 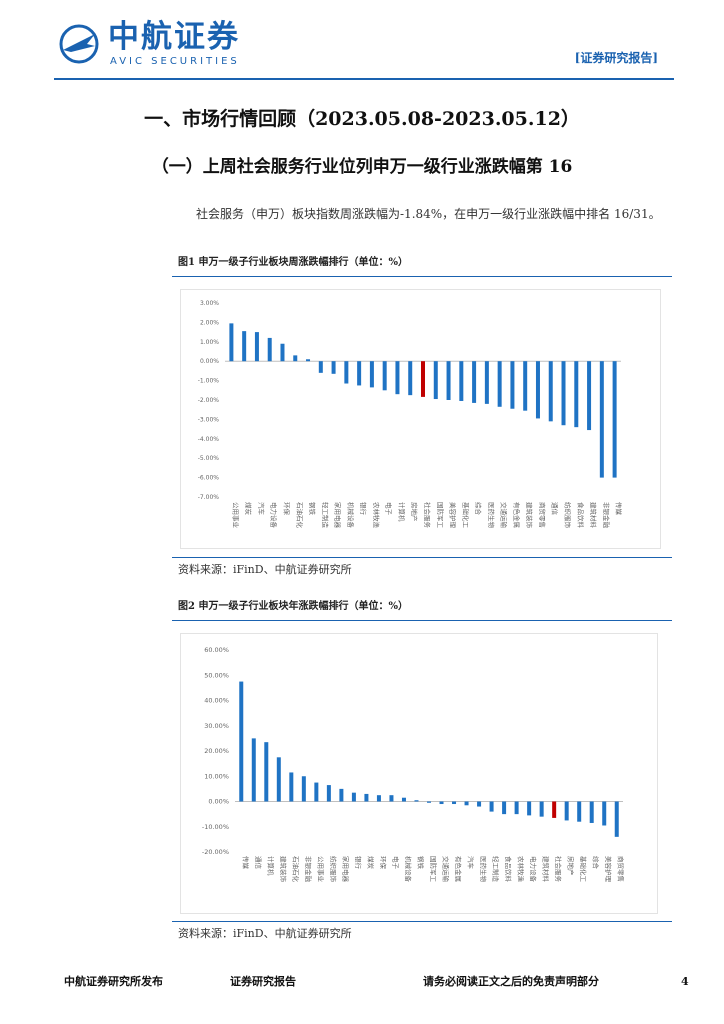 I want to click on category-label: 非银金融, so click(x=308, y=869).